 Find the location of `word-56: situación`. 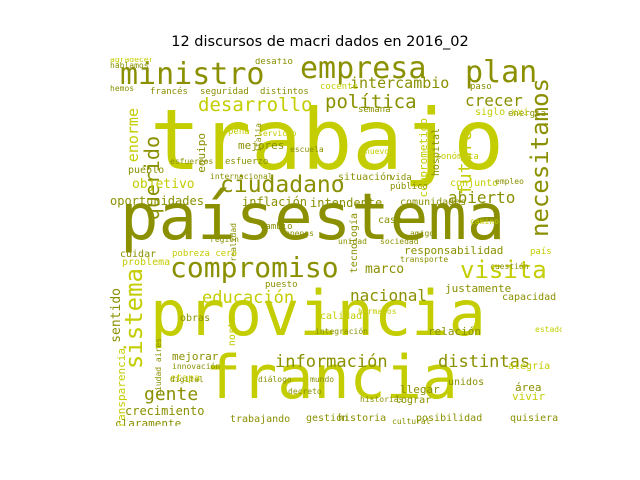

word-56: situación is located at coordinates (365, 177).